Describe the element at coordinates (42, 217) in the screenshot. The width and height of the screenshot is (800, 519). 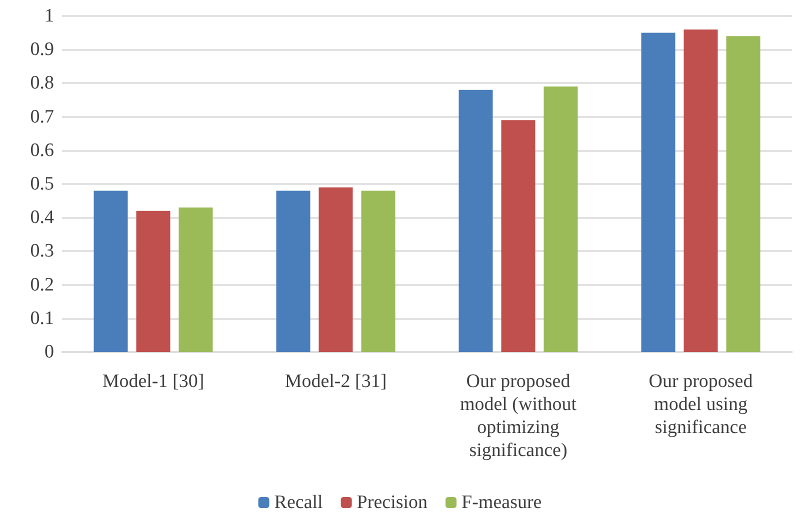
I see `y-tick-label: 0.4` at that location.